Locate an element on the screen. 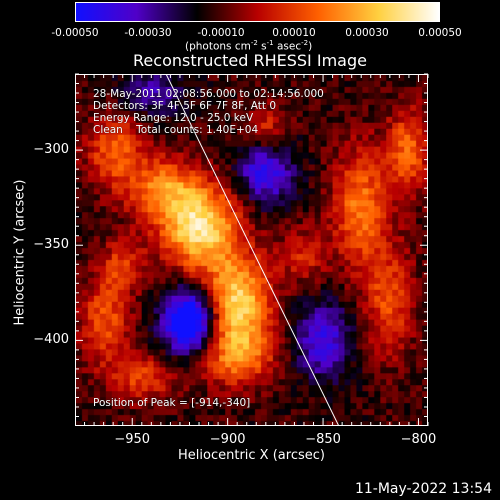 The width and height of the screenshot is (500, 500). info-energy: Energy Range: 12.0 - 25.0 keV is located at coordinates (173, 118).